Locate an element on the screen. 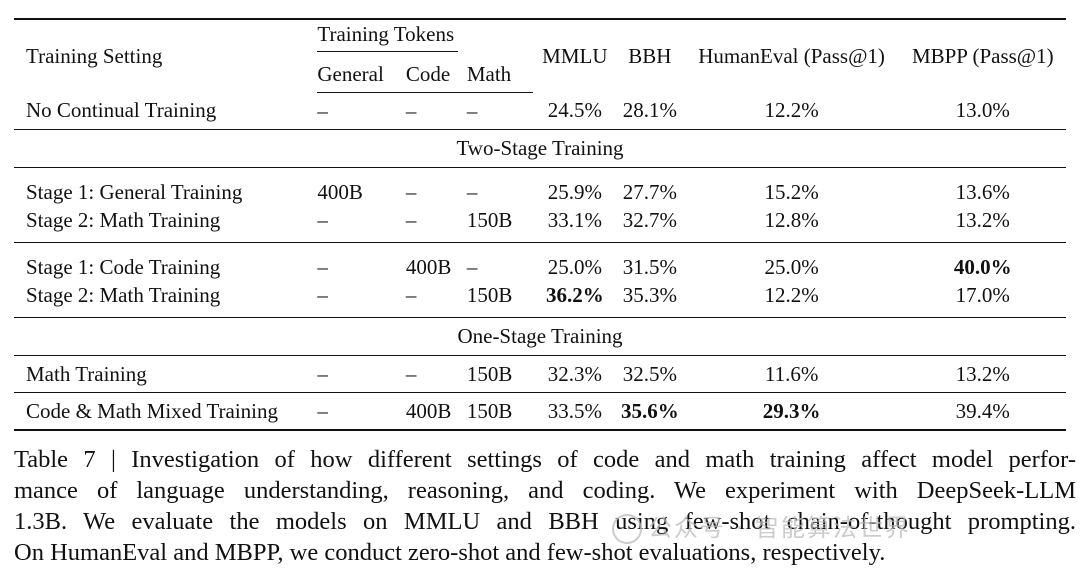  cell-humaneval: 12.8% is located at coordinates (791, 224).